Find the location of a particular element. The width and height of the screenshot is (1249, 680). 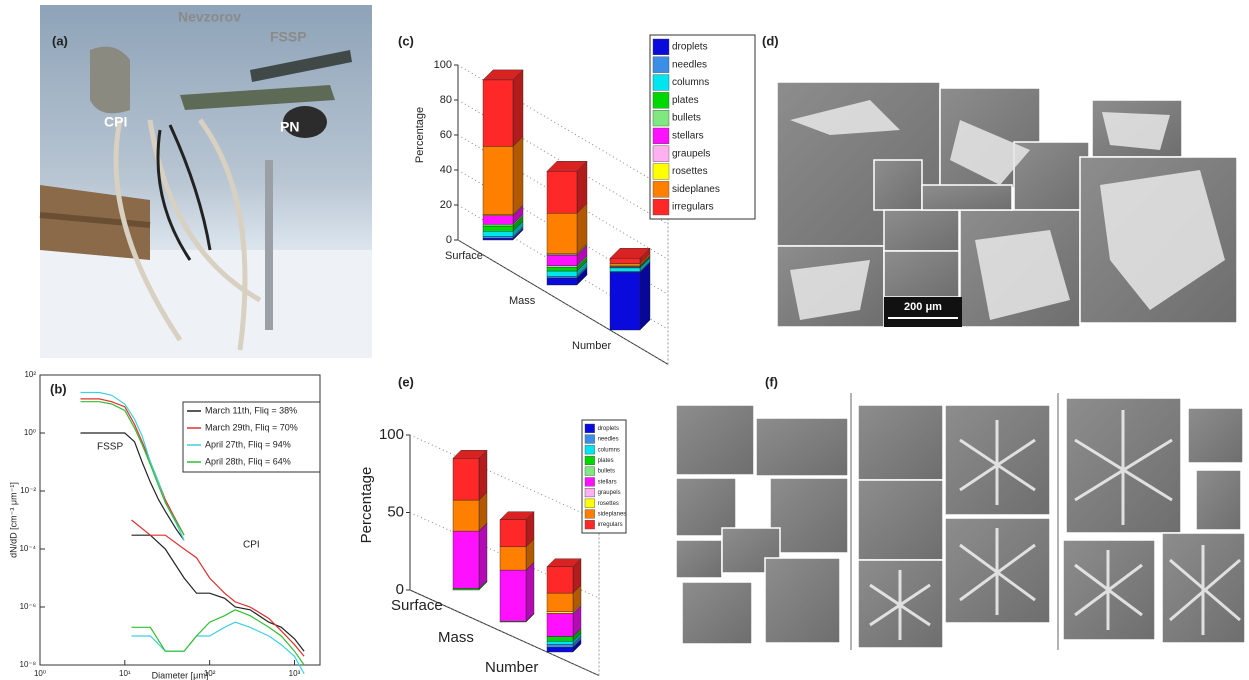

photo-f-crystals is located at coordinates (1055, 525).